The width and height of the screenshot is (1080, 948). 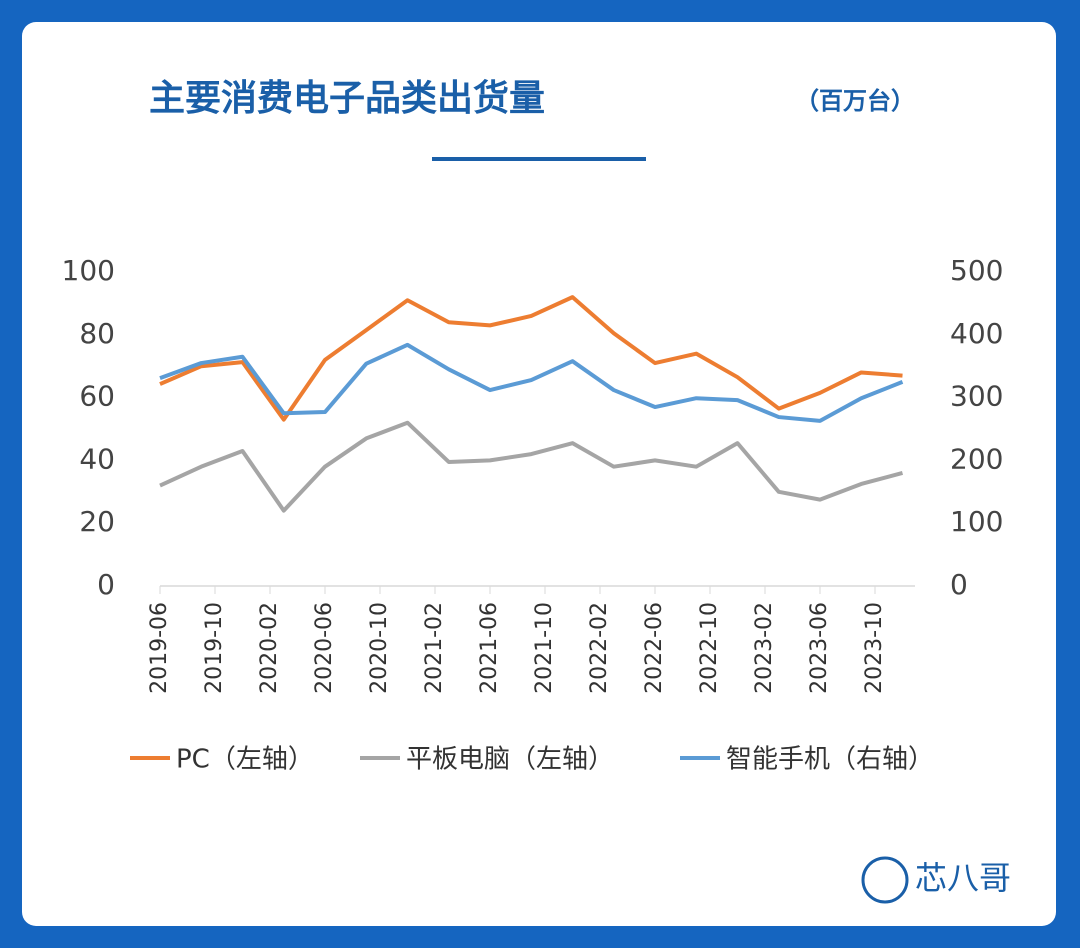 What do you see at coordinates (959, 584) in the screenshot?
I see `y2-tick-label: 0` at bounding box center [959, 584].